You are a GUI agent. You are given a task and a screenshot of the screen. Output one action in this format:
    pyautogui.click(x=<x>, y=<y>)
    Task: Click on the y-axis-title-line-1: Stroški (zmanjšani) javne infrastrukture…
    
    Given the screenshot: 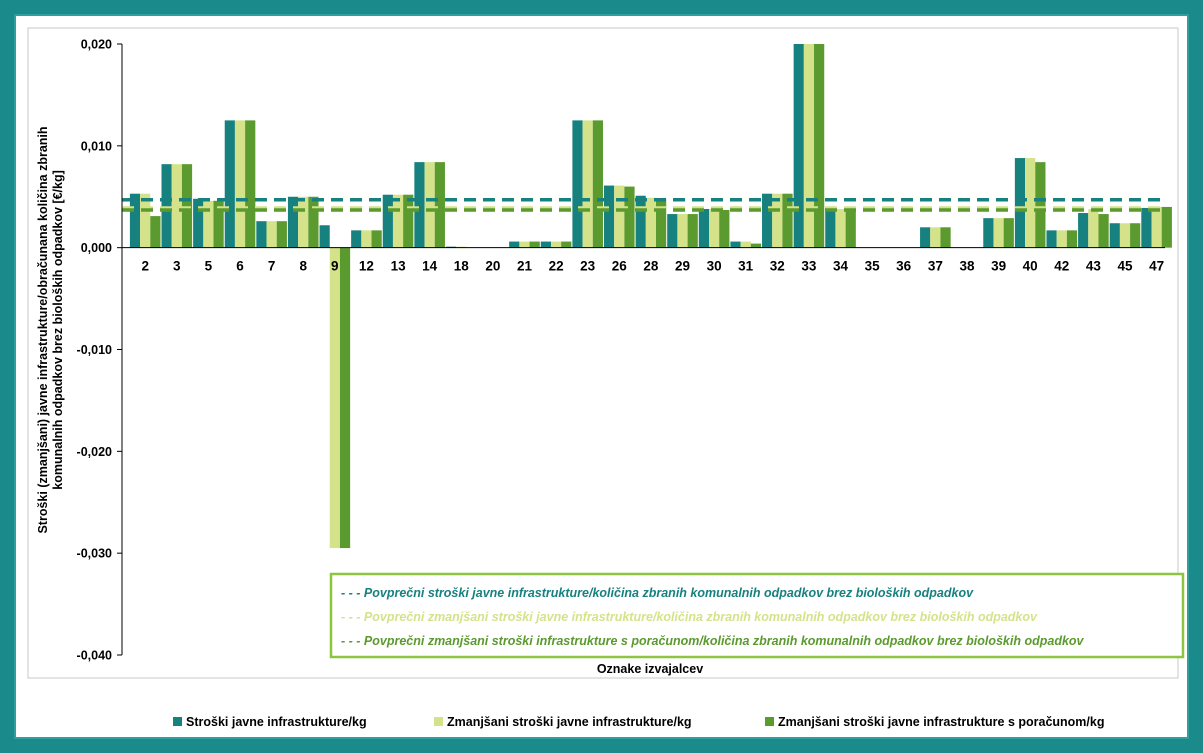 What is the action you would take?
    pyautogui.click(x=43, y=329)
    